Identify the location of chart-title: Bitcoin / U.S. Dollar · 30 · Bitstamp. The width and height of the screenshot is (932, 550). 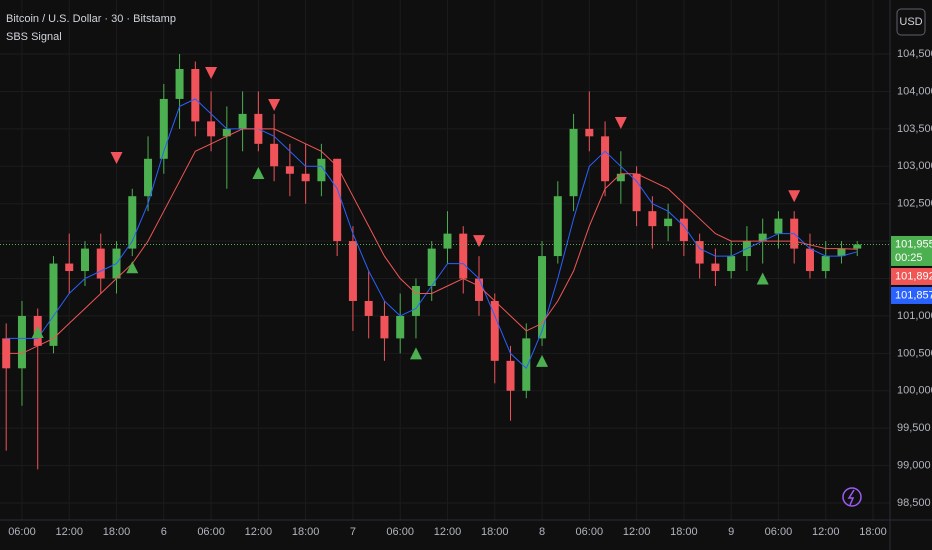
(91, 19).